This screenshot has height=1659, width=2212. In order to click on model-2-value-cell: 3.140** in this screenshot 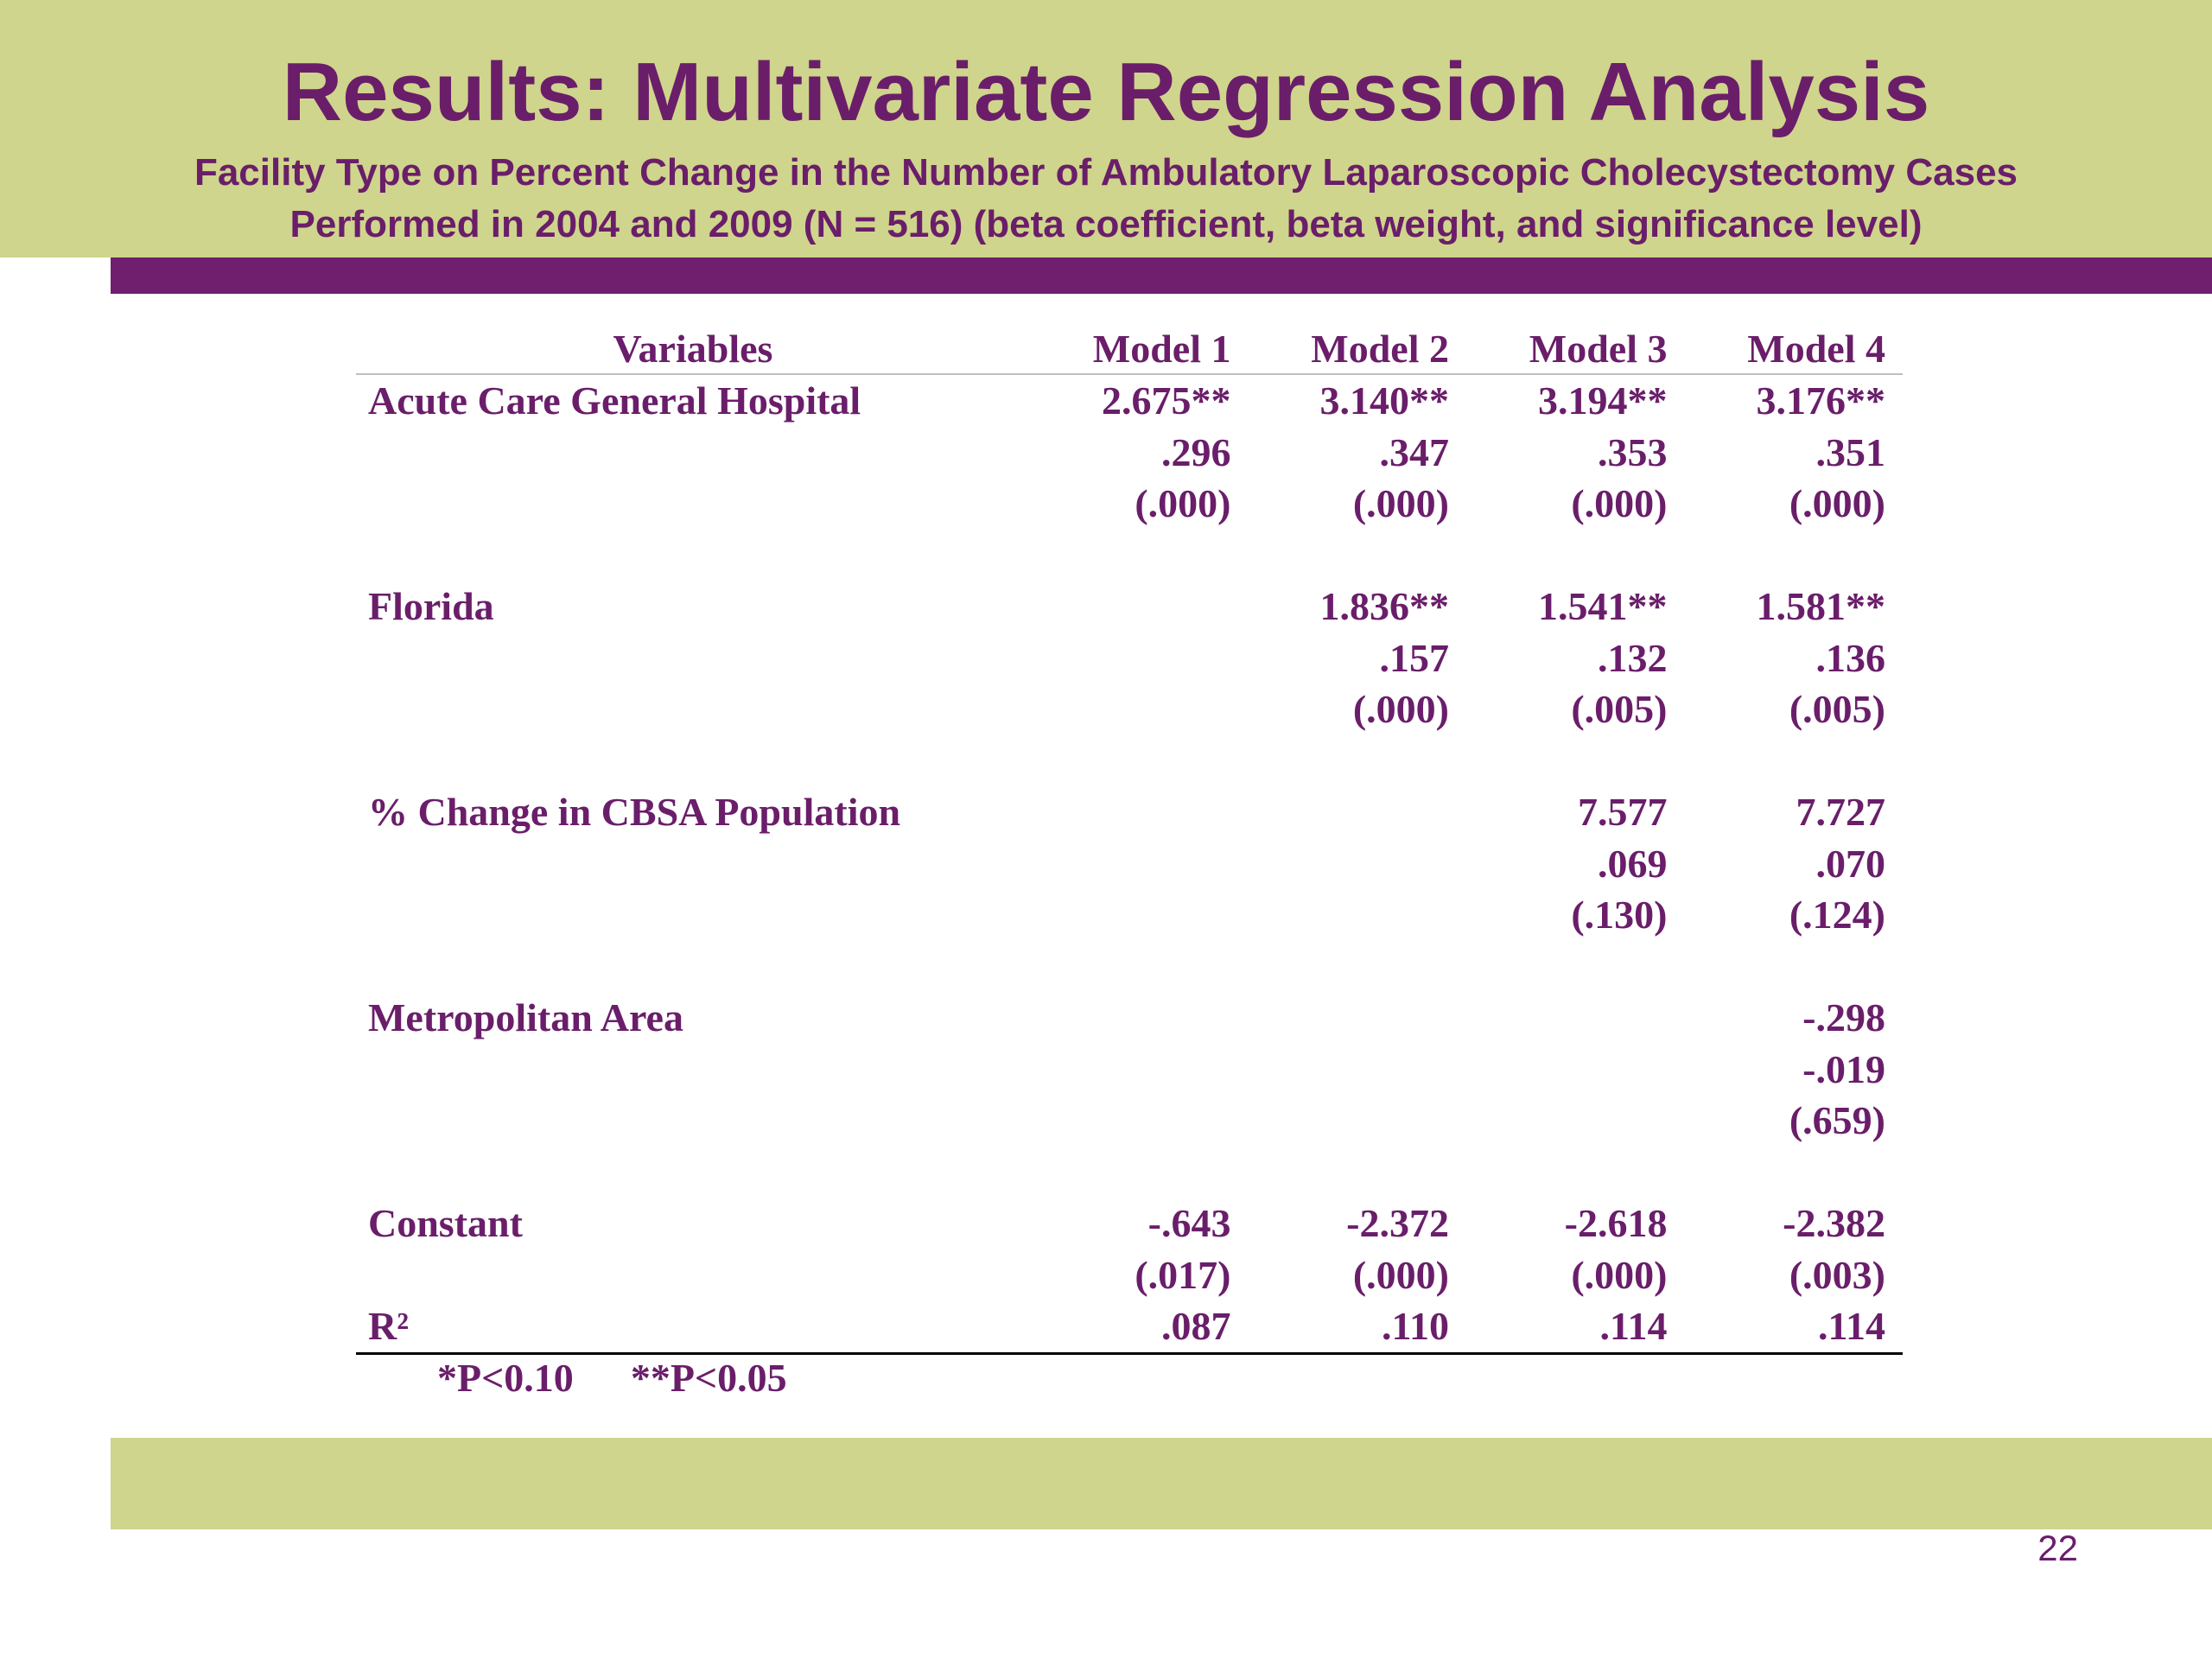, I will do `click(1384, 400)`.